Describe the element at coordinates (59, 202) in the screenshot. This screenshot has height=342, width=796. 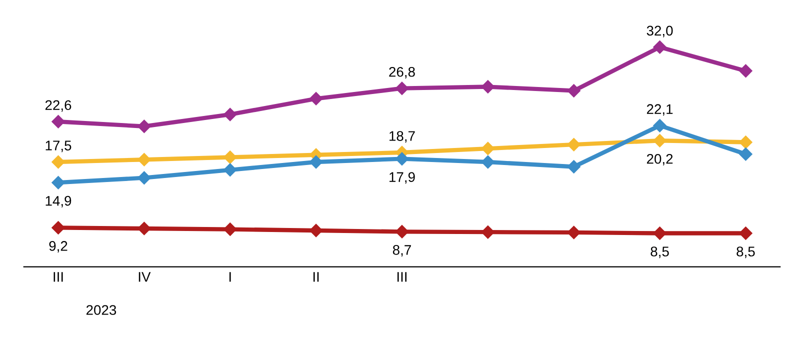
I see `data-label: 14,9` at that location.